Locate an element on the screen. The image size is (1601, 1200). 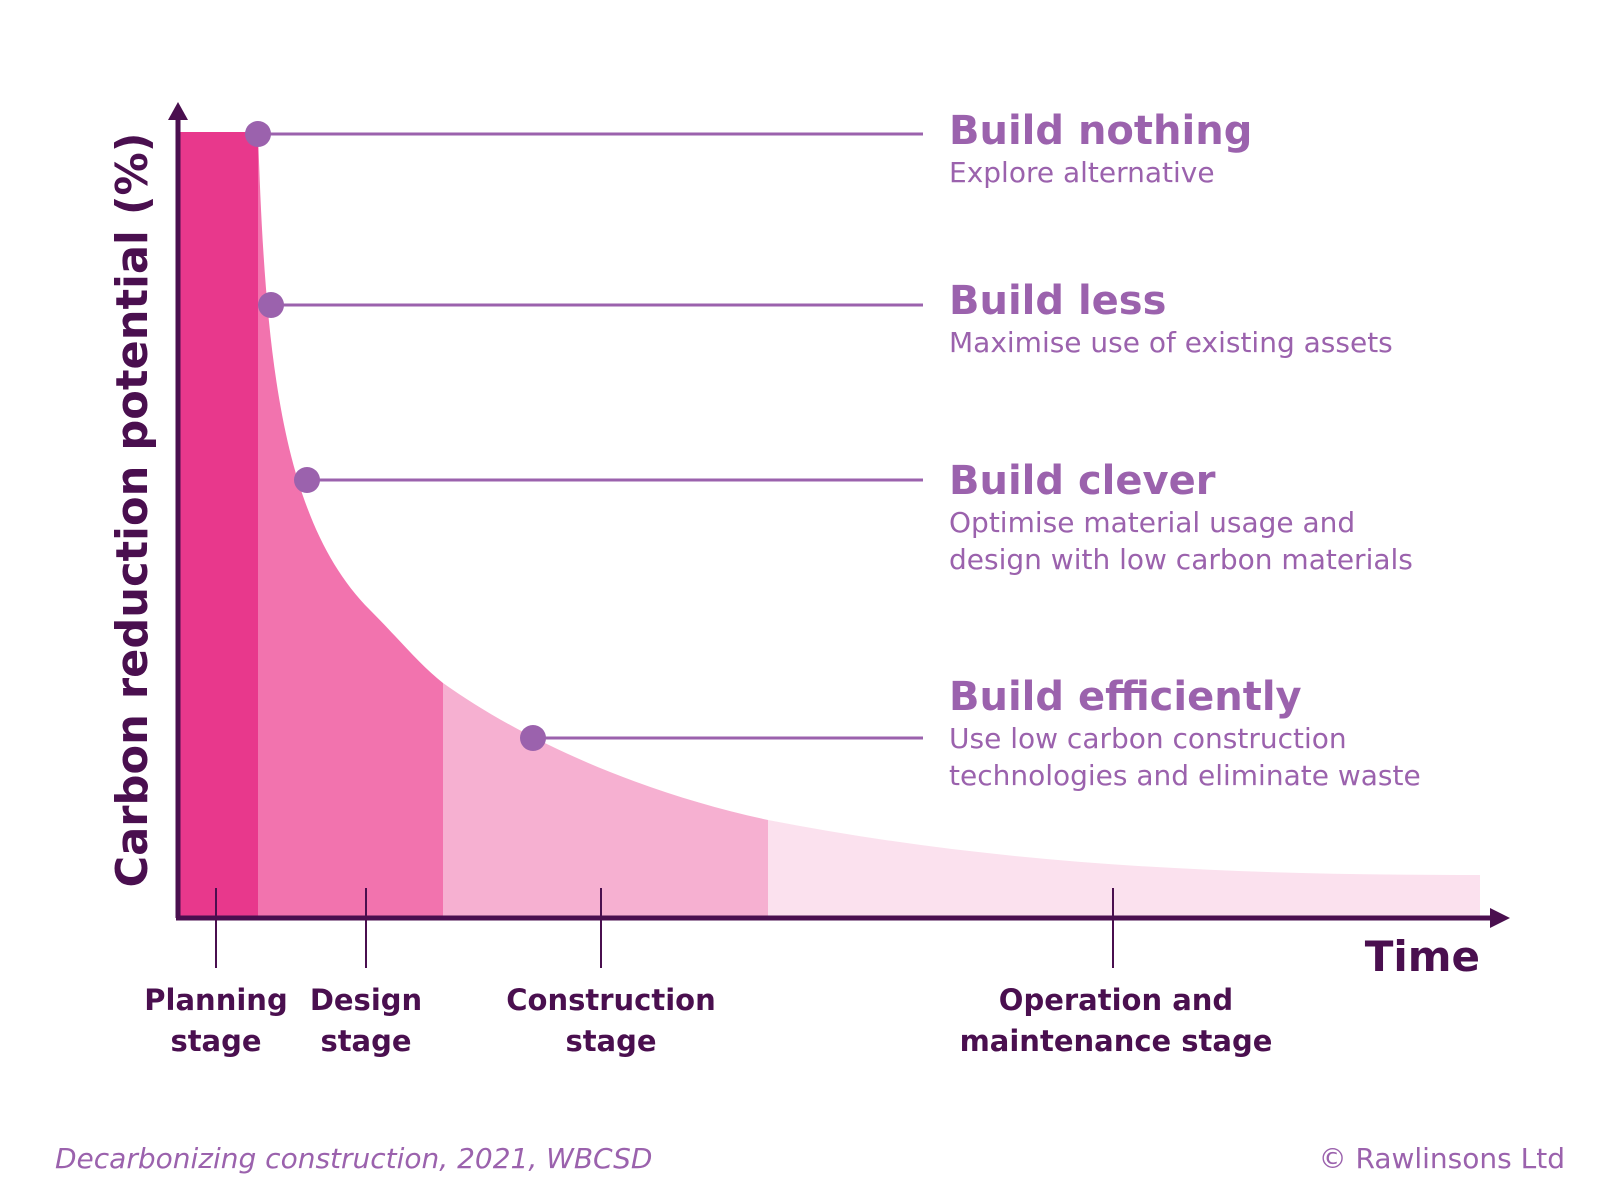
build-clever-title: Build clever is located at coordinates (1082, 481).